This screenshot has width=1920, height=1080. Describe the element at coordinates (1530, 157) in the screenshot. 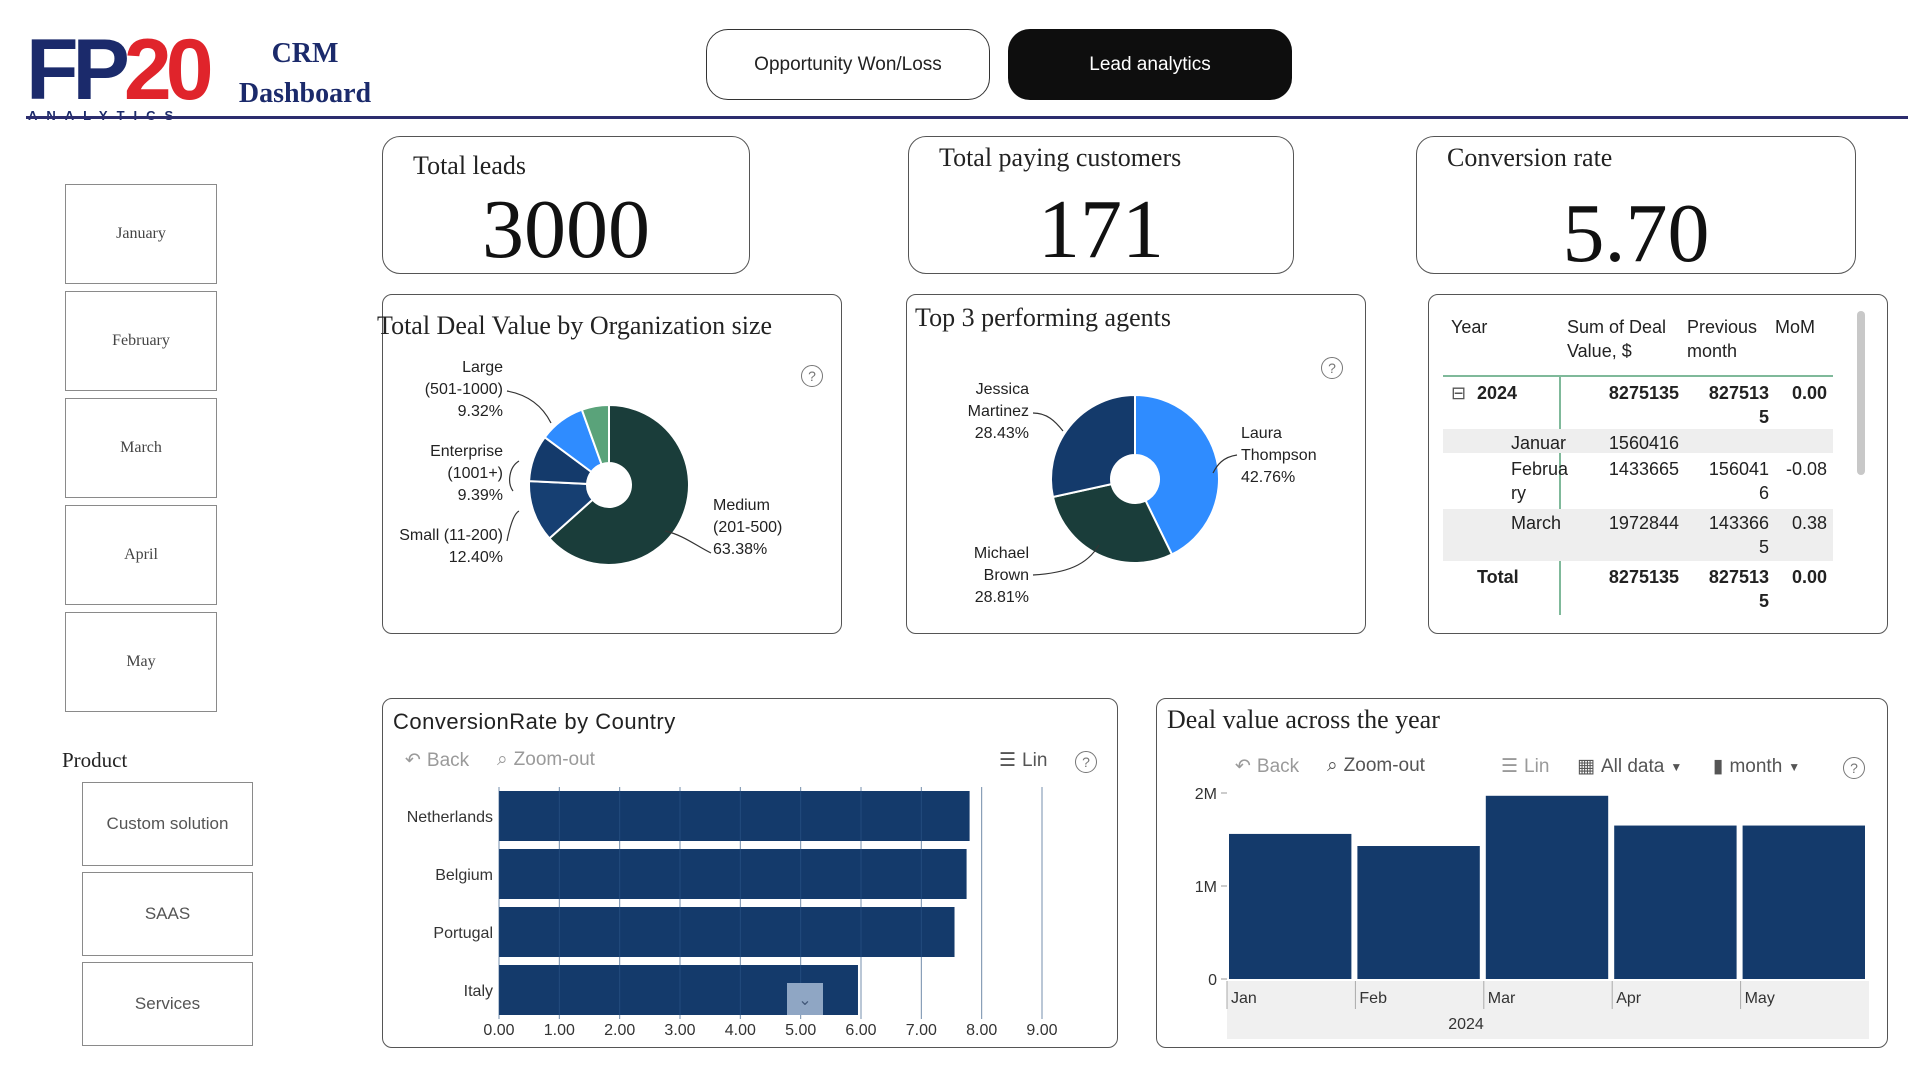

I see `kpi-conversion-rate-label: Conversion rate` at that location.